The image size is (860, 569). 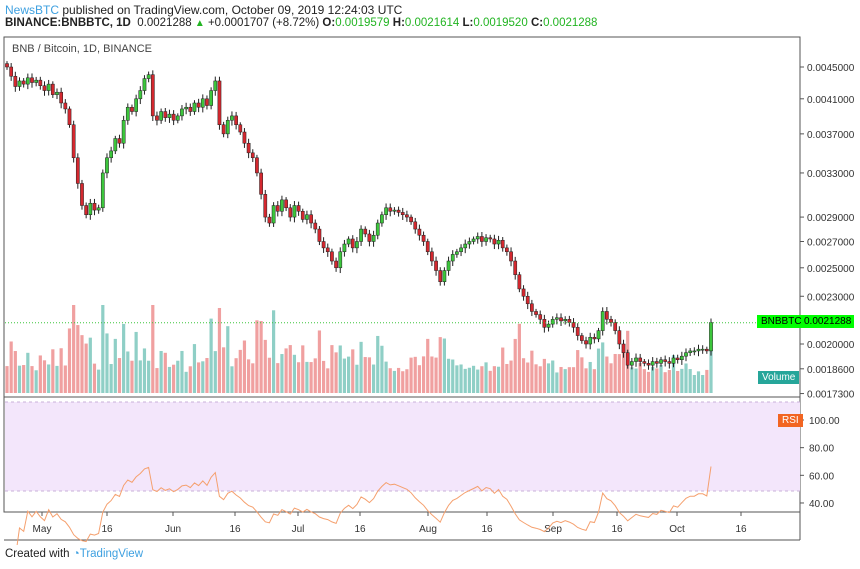 What do you see at coordinates (111, 554) in the screenshot?
I see `tradingview-link: TradingView` at bounding box center [111, 554].